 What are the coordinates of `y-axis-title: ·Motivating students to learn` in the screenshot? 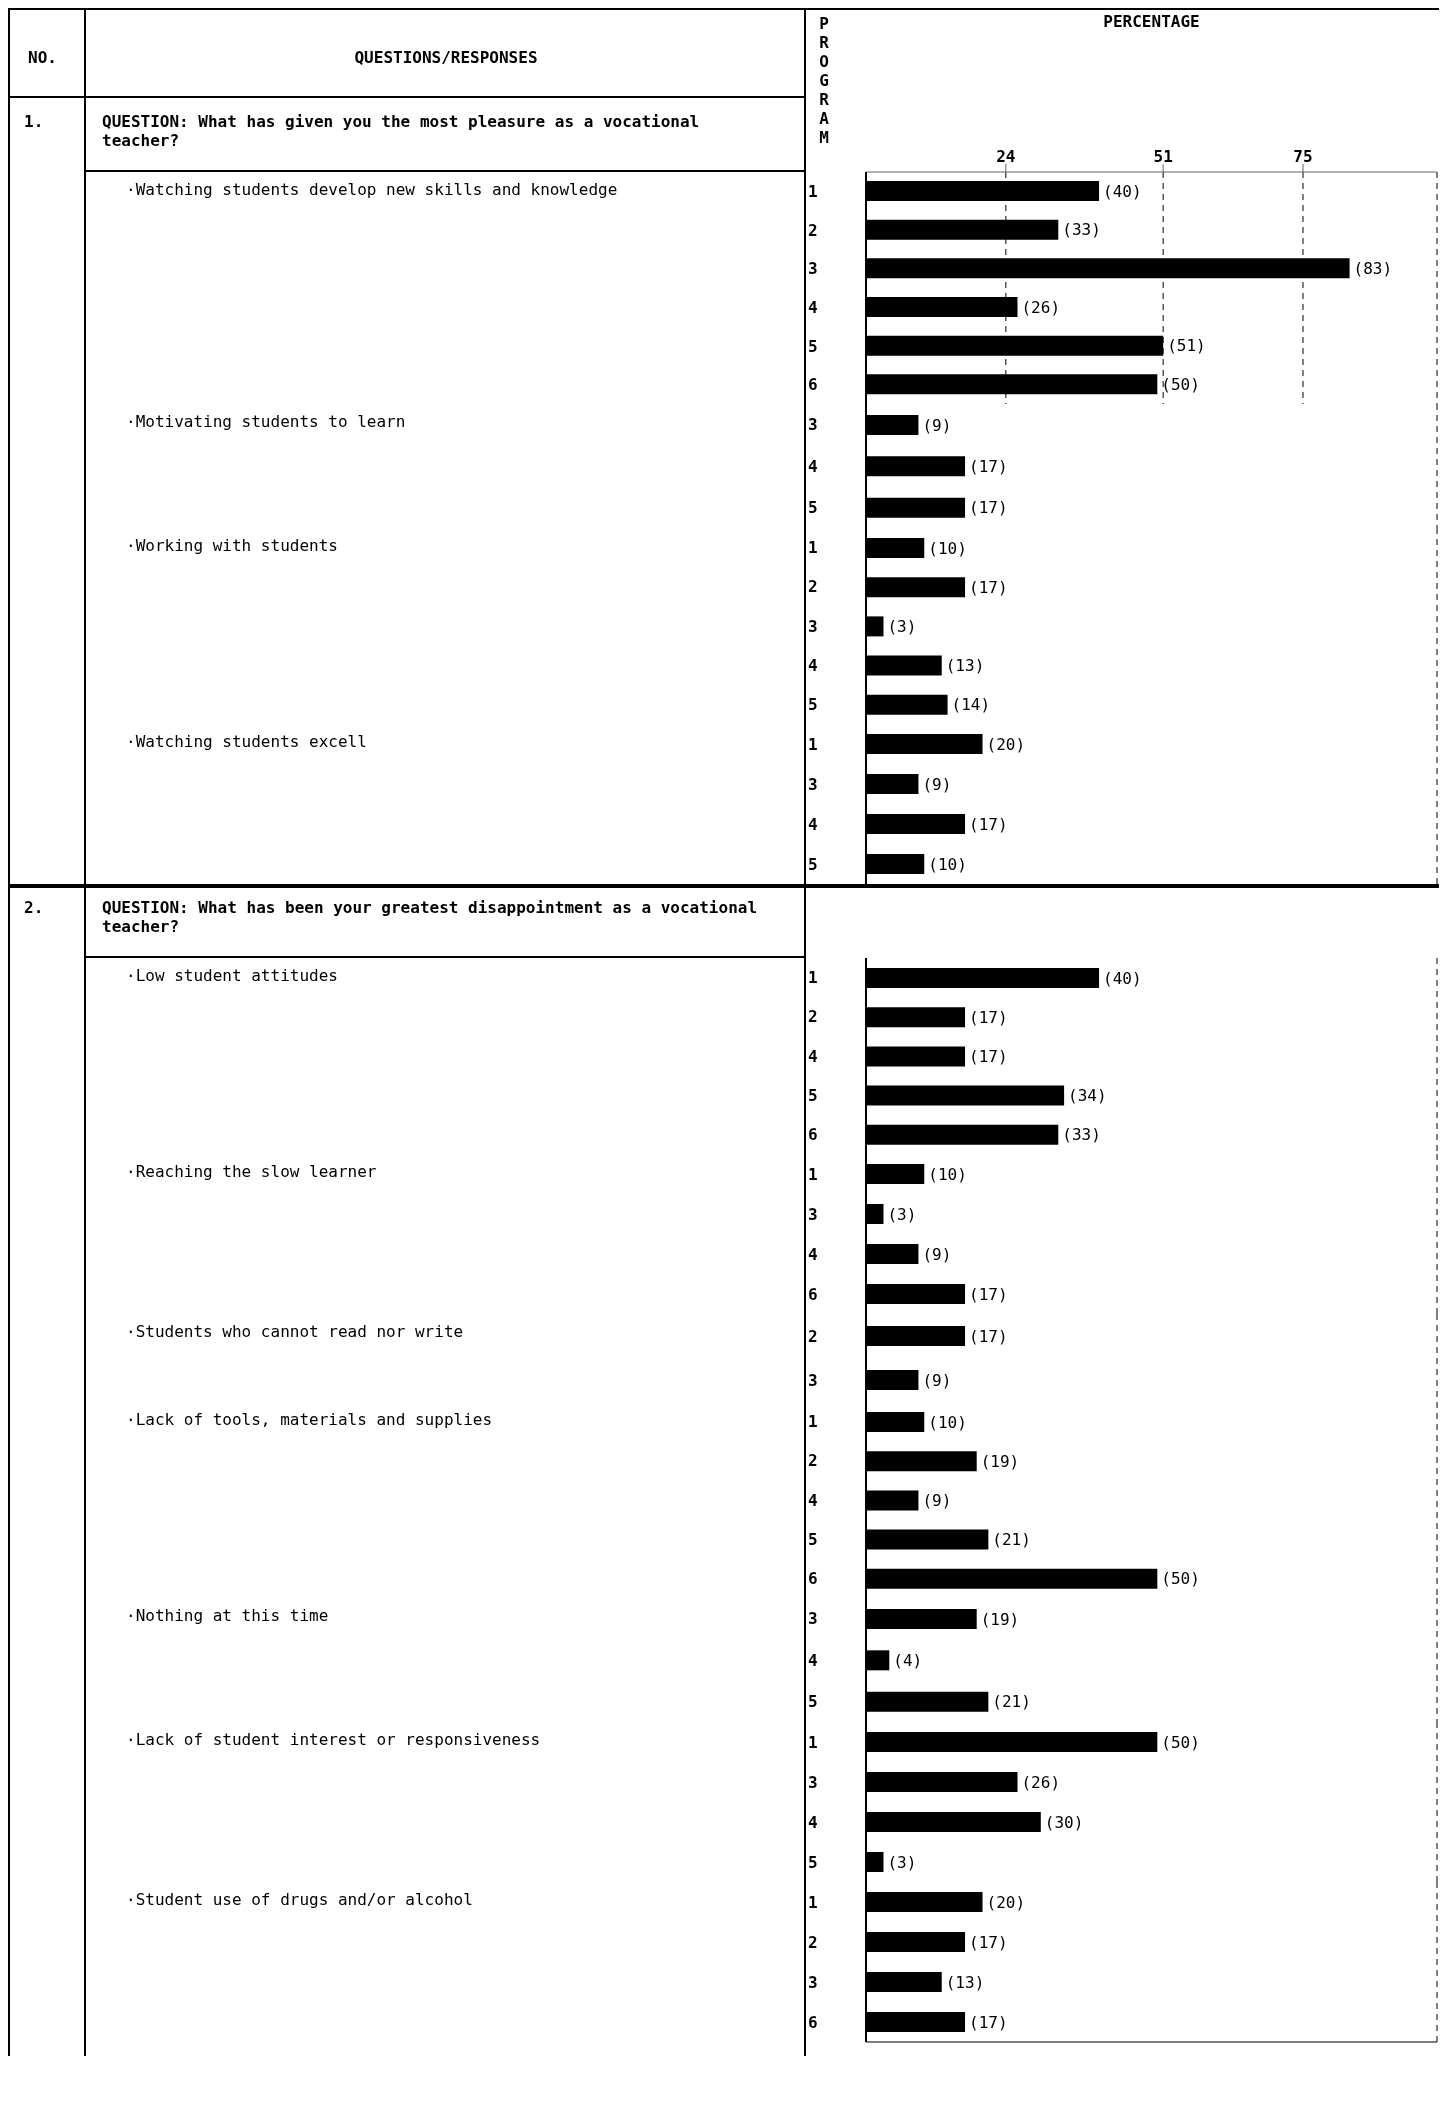 It's located at (266, 421).